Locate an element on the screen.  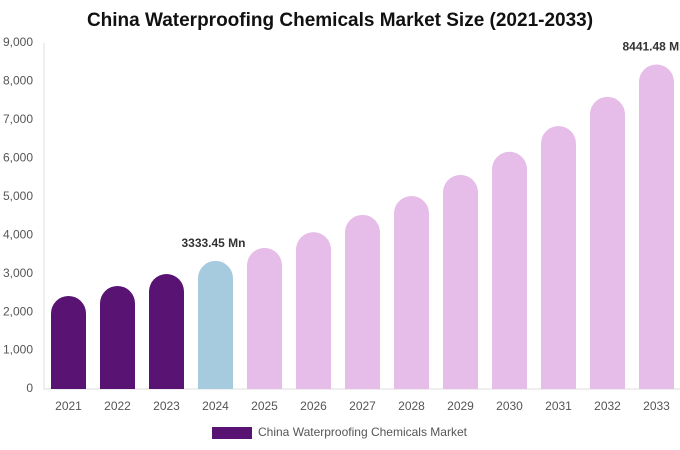
y-tick-label: 2,000 is located at coordinates (18, 311).